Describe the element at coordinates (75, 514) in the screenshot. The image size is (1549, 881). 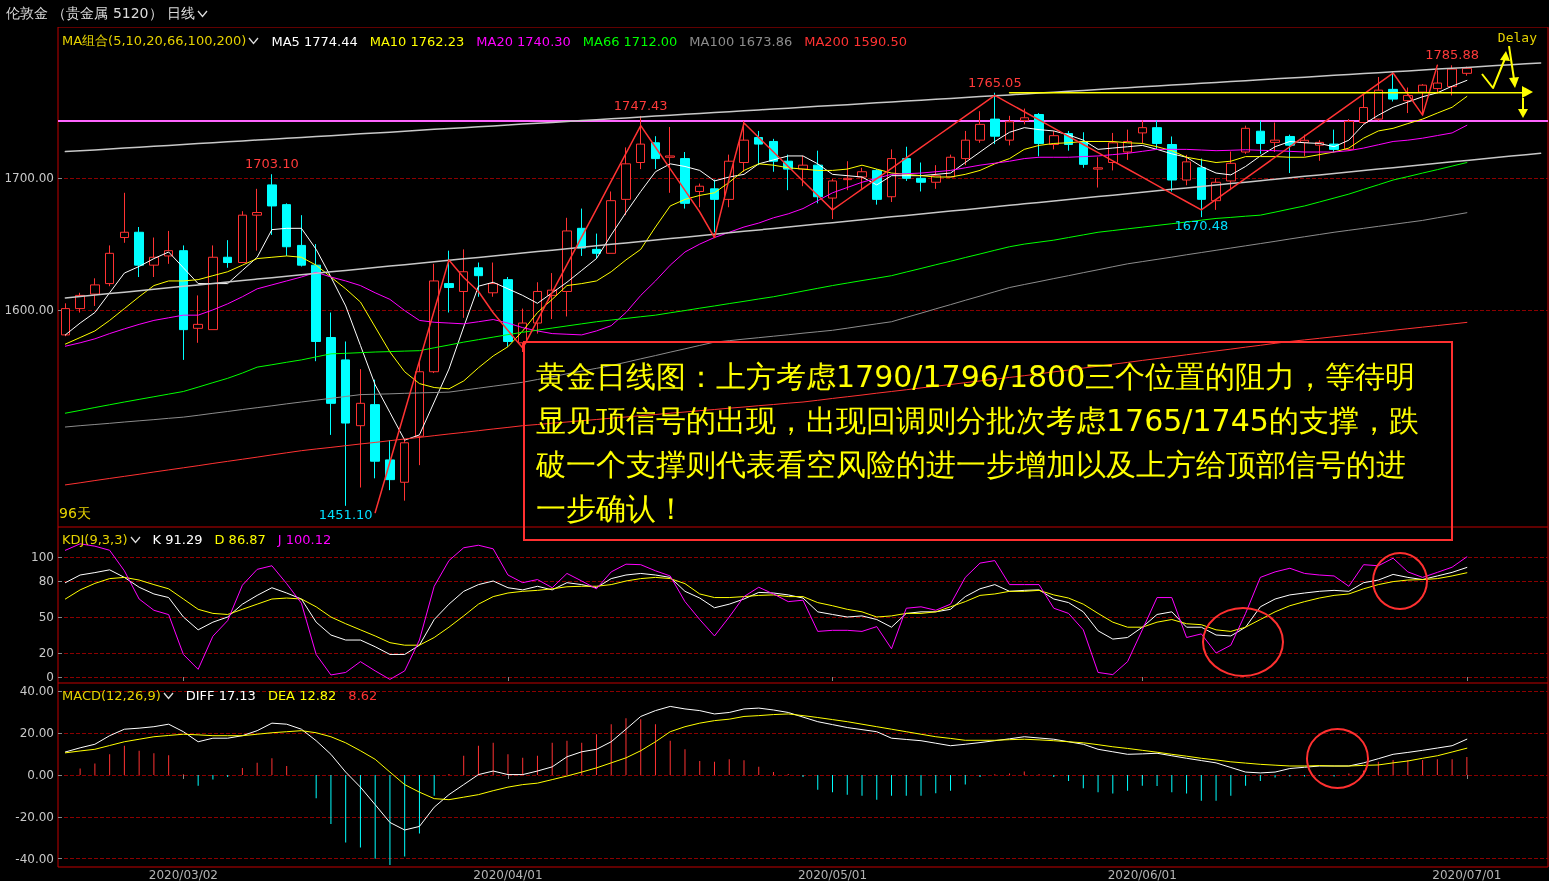
I see `annotation: 96天` at that location.